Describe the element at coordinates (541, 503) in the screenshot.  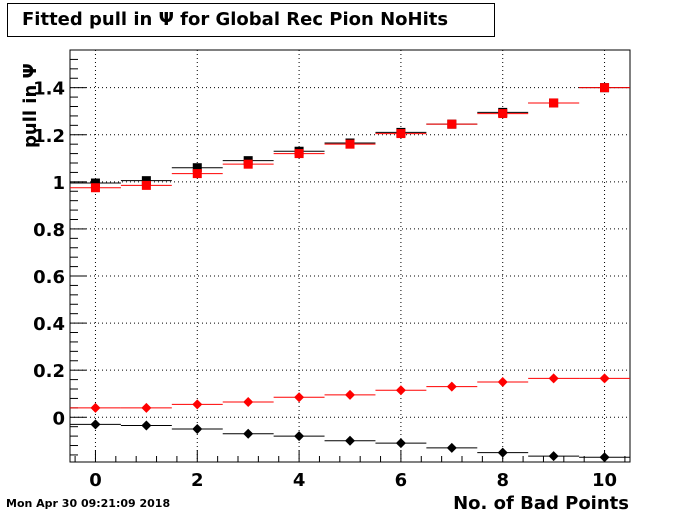
I see `x-axis-title: No. of Bad Points` at that location.